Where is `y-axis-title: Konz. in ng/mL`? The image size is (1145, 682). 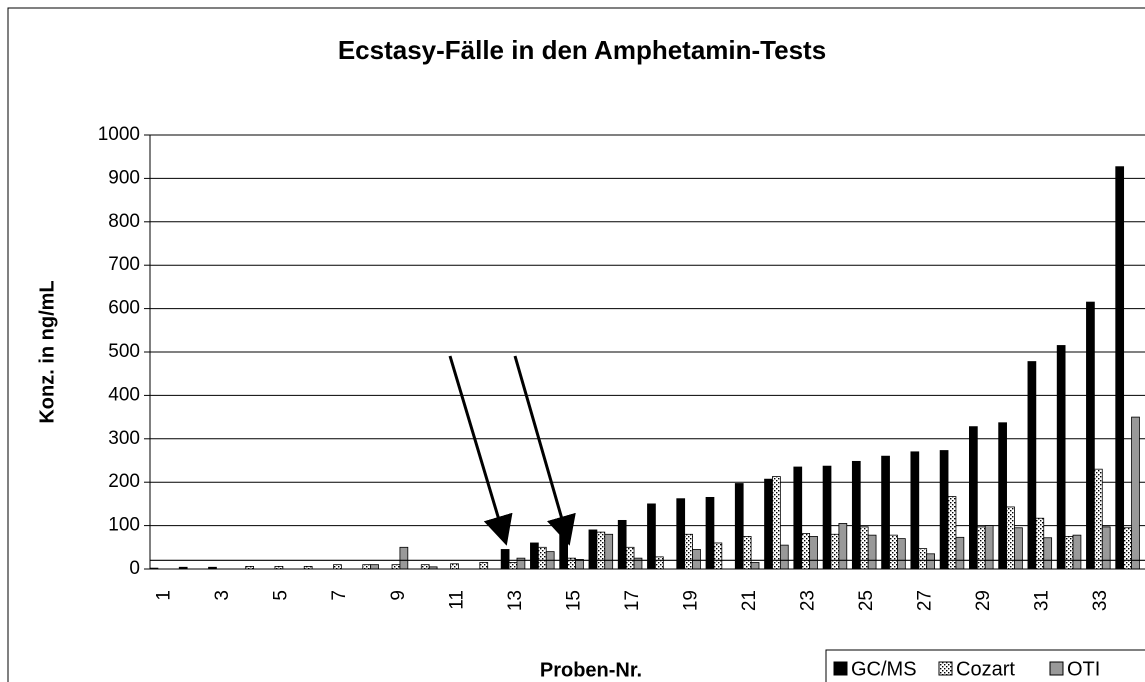 y-axis-title: Konz. in ng/mL is located at coordinates (47, 351).